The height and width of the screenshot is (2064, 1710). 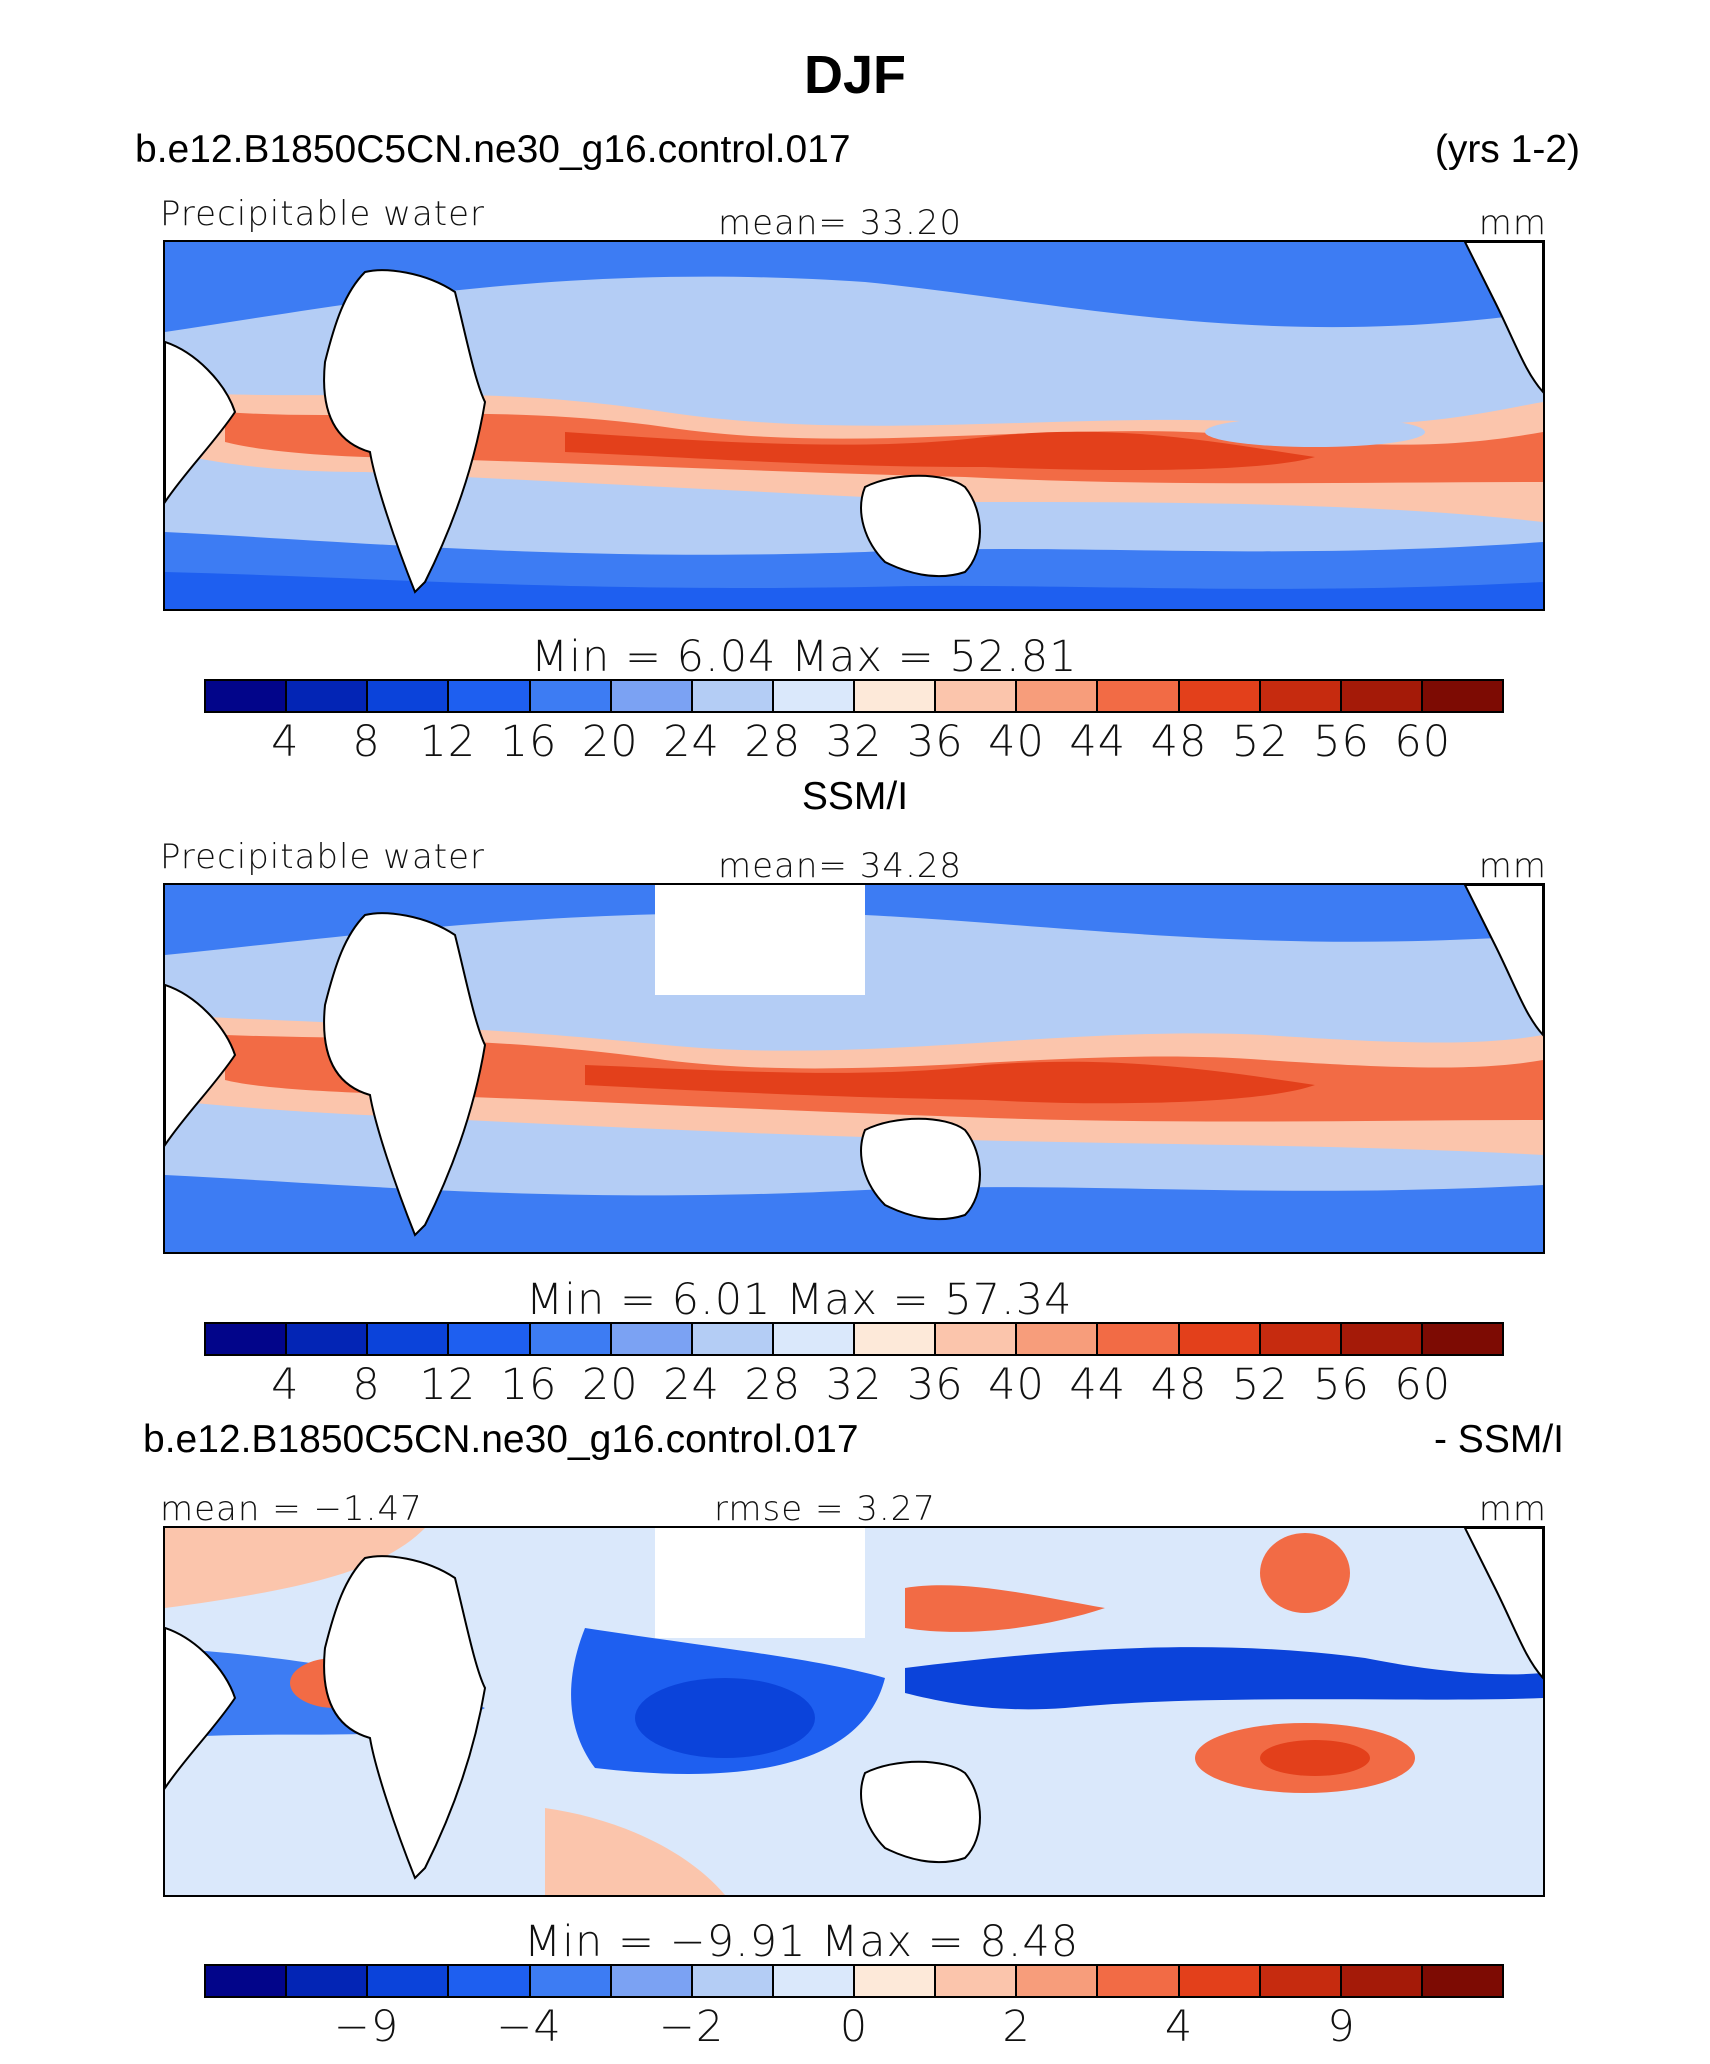 I want to click on panel3-units: mm, so click(x=1512, y=1509).